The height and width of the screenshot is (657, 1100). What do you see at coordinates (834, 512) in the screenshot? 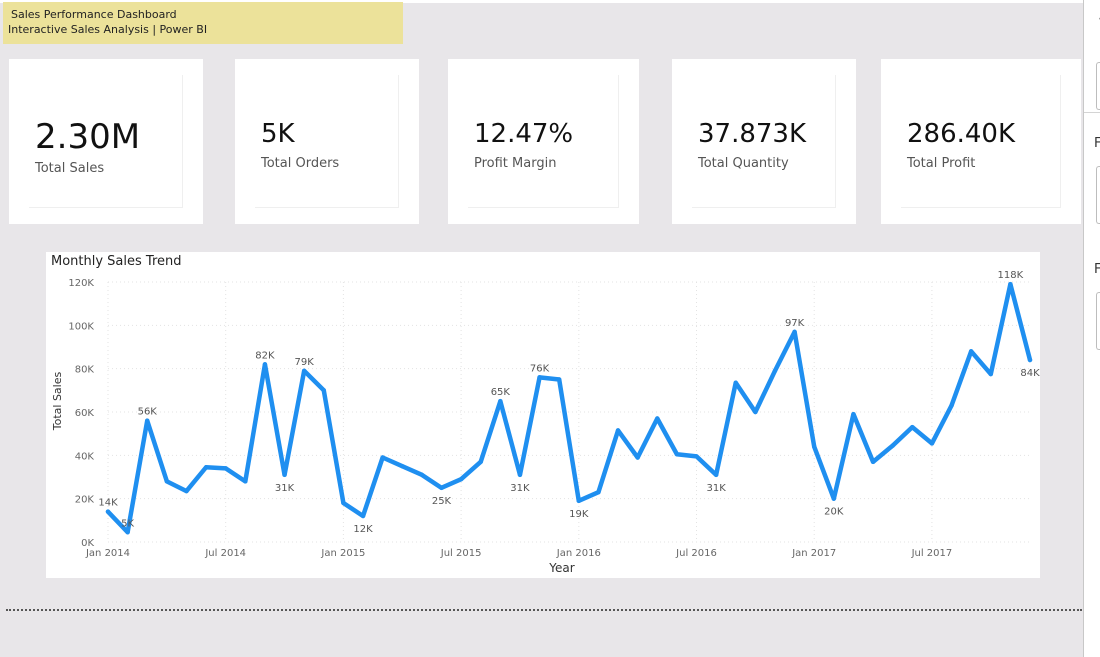
I see `data-label: 20K` at bounding box center [834, 512].